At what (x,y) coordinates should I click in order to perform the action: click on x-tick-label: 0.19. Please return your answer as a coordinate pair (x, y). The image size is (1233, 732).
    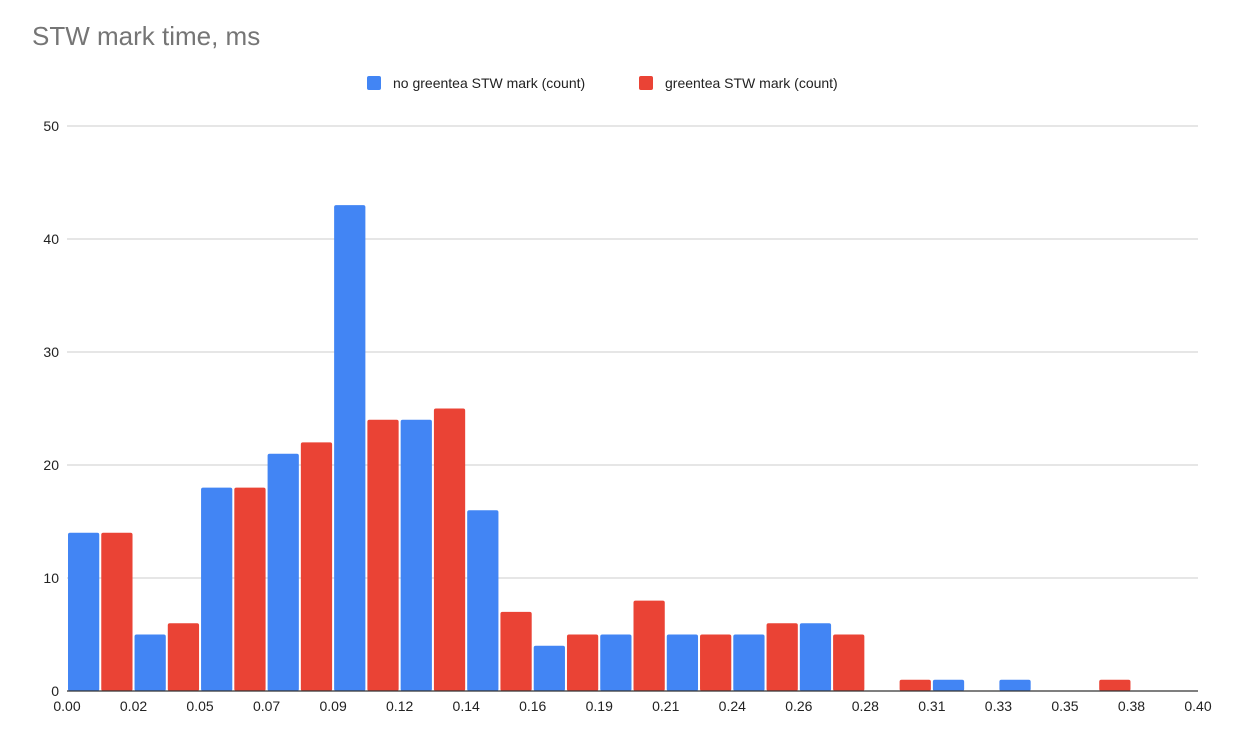
    Looking at the image, I should click on (599, 706).